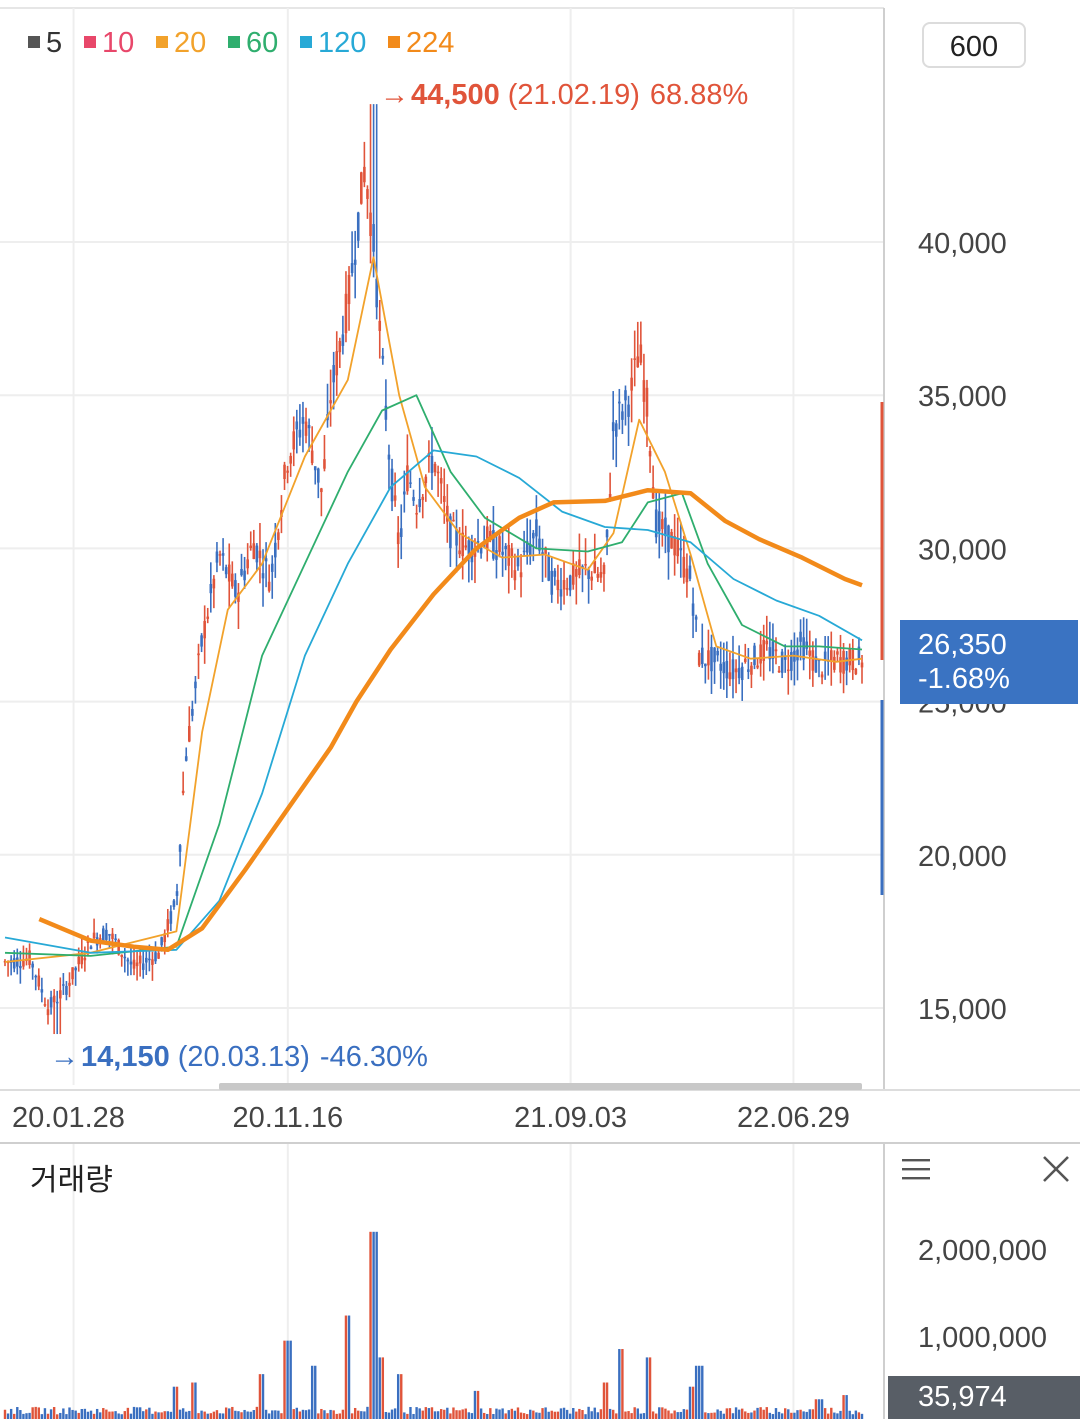 Image resolution: width=1080 pixels, height=1424 pixels. Describe the element at coordinates (54, 43) in the screenshot. I see `legend-label-5: 5` at that location.